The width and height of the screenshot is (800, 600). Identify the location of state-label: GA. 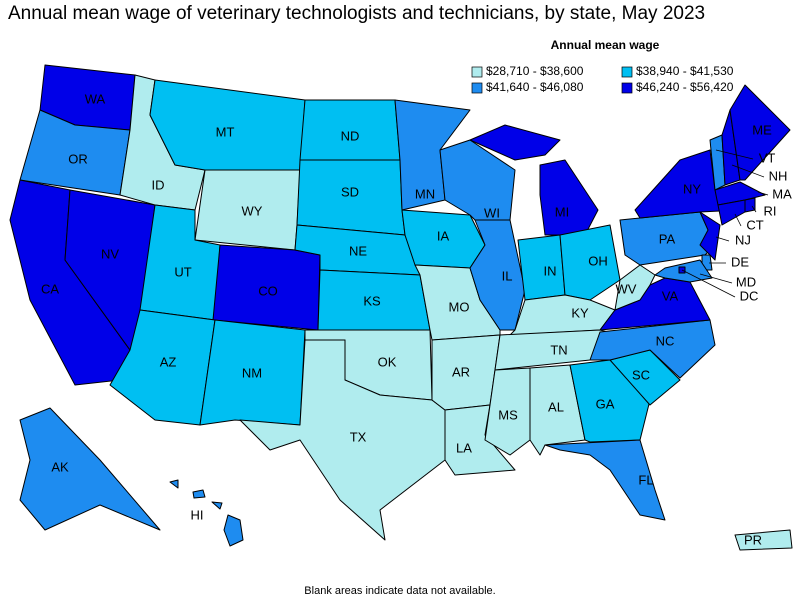
(605, 403).